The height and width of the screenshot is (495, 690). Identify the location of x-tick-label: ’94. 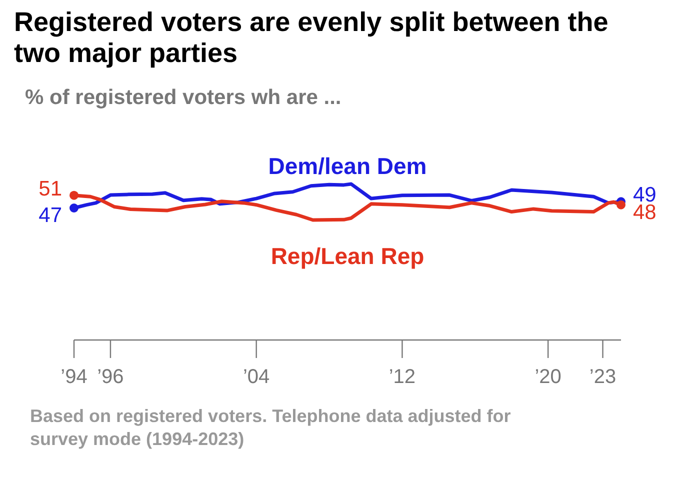
(74, 377).